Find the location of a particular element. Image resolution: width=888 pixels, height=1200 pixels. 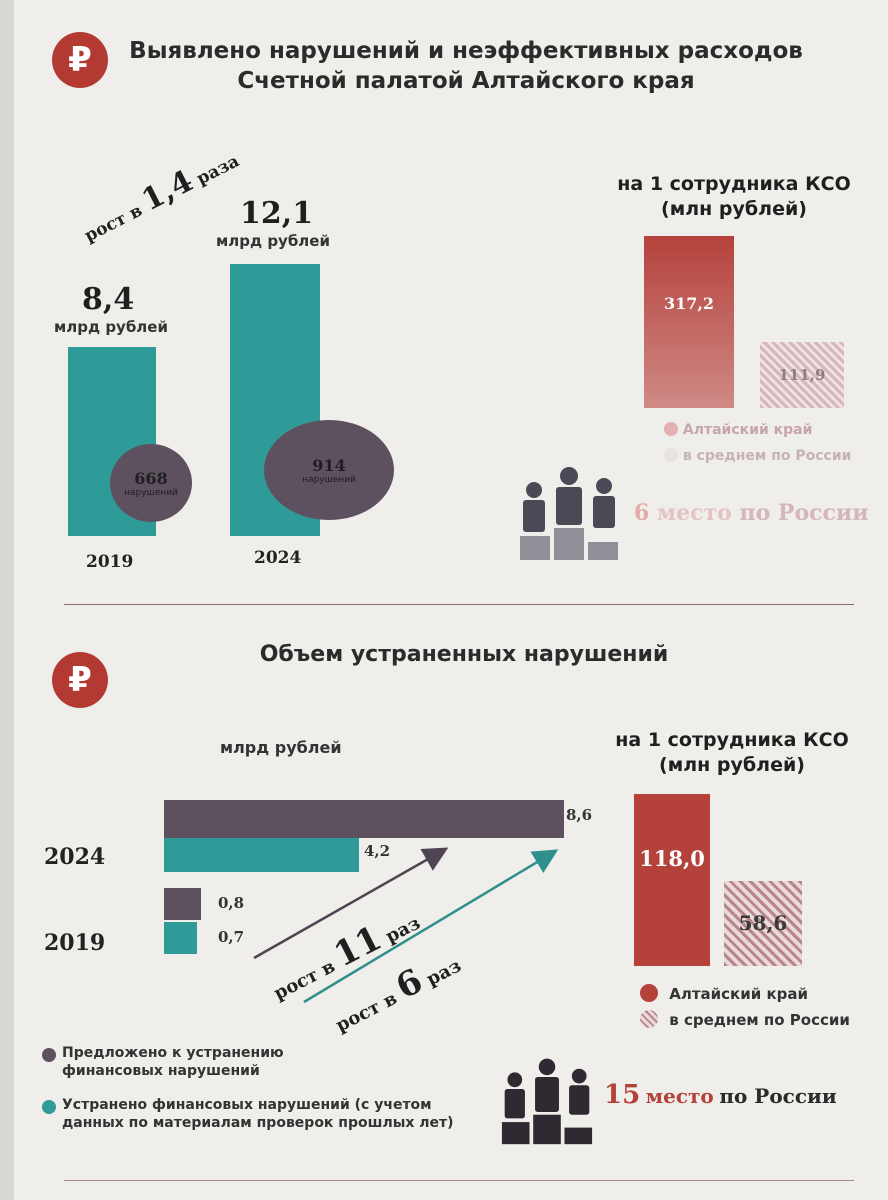

rank-2-number: 15 is located at coordinates (622, 1095).